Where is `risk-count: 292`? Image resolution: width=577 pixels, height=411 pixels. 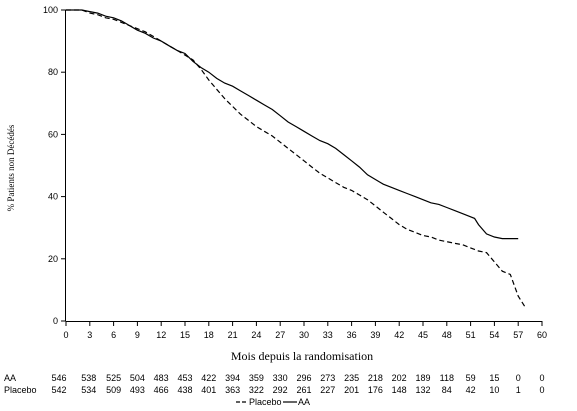
risk-count: 292 is located at coordinates (280, 390).